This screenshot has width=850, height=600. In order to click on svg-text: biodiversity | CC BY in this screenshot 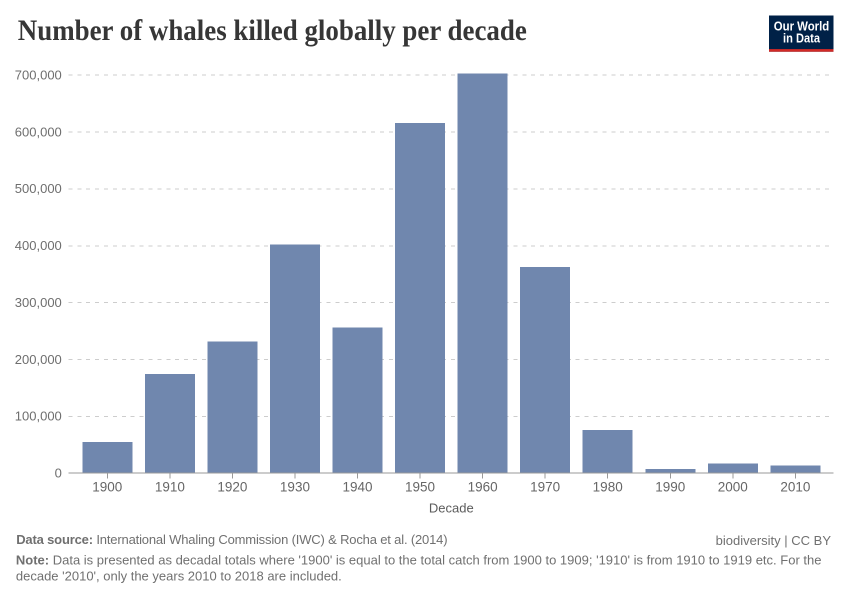, I will do `click(774, 540)`.